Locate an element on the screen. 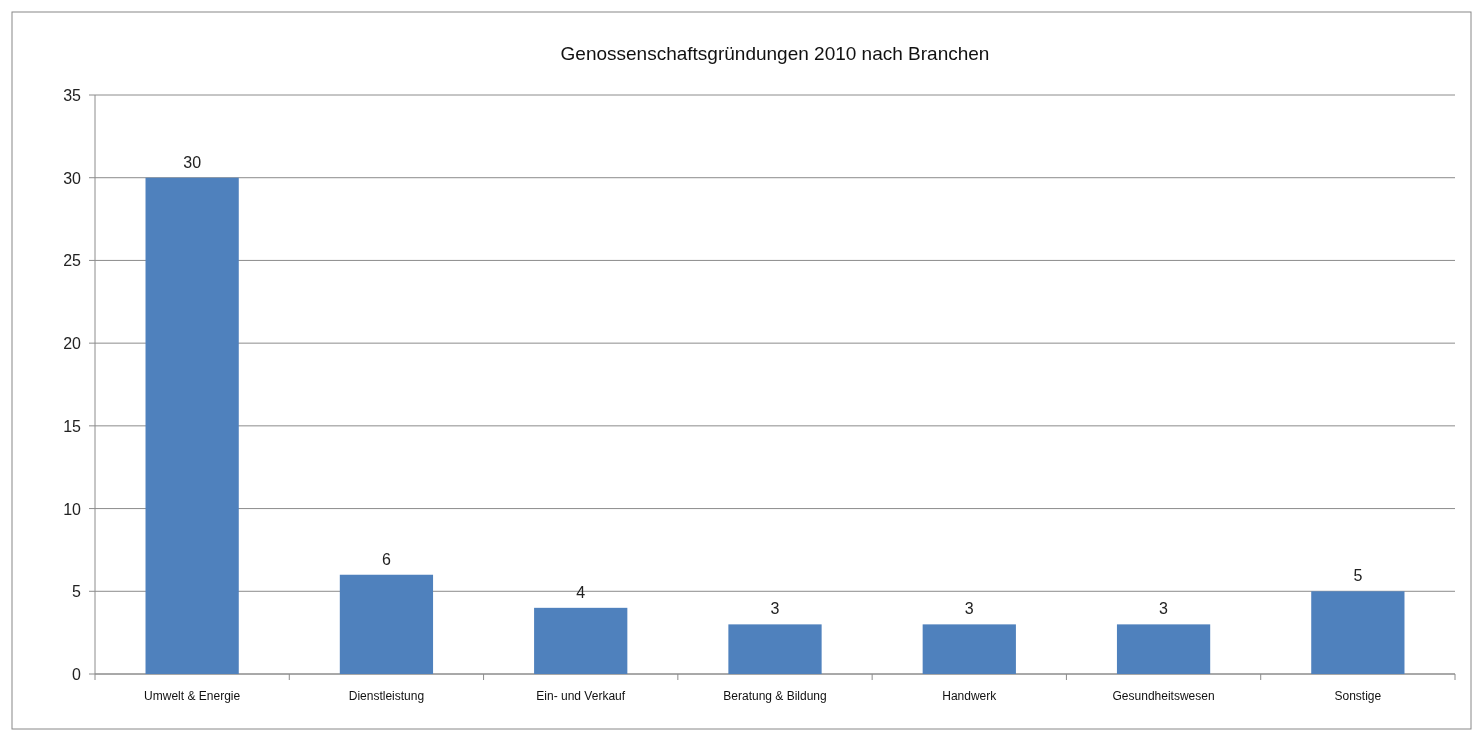 The width and height of the screenshot is (1475, 733). chart-title: Genossenschaftsgründungen 2010 nach Branchen is located at coordinates (775, 53).